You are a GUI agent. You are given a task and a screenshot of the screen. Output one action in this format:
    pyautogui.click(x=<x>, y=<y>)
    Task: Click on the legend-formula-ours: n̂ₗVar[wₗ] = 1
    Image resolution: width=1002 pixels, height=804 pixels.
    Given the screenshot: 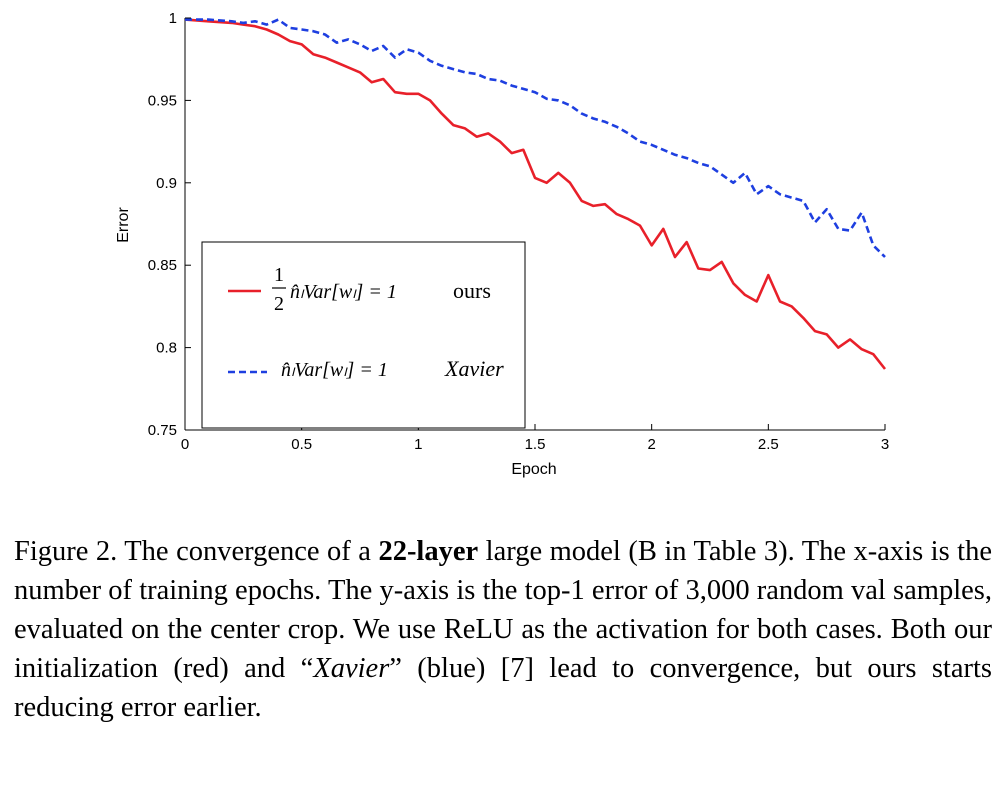 What is the action you would take?
    pyautogui.click(x=343, y=292)
    